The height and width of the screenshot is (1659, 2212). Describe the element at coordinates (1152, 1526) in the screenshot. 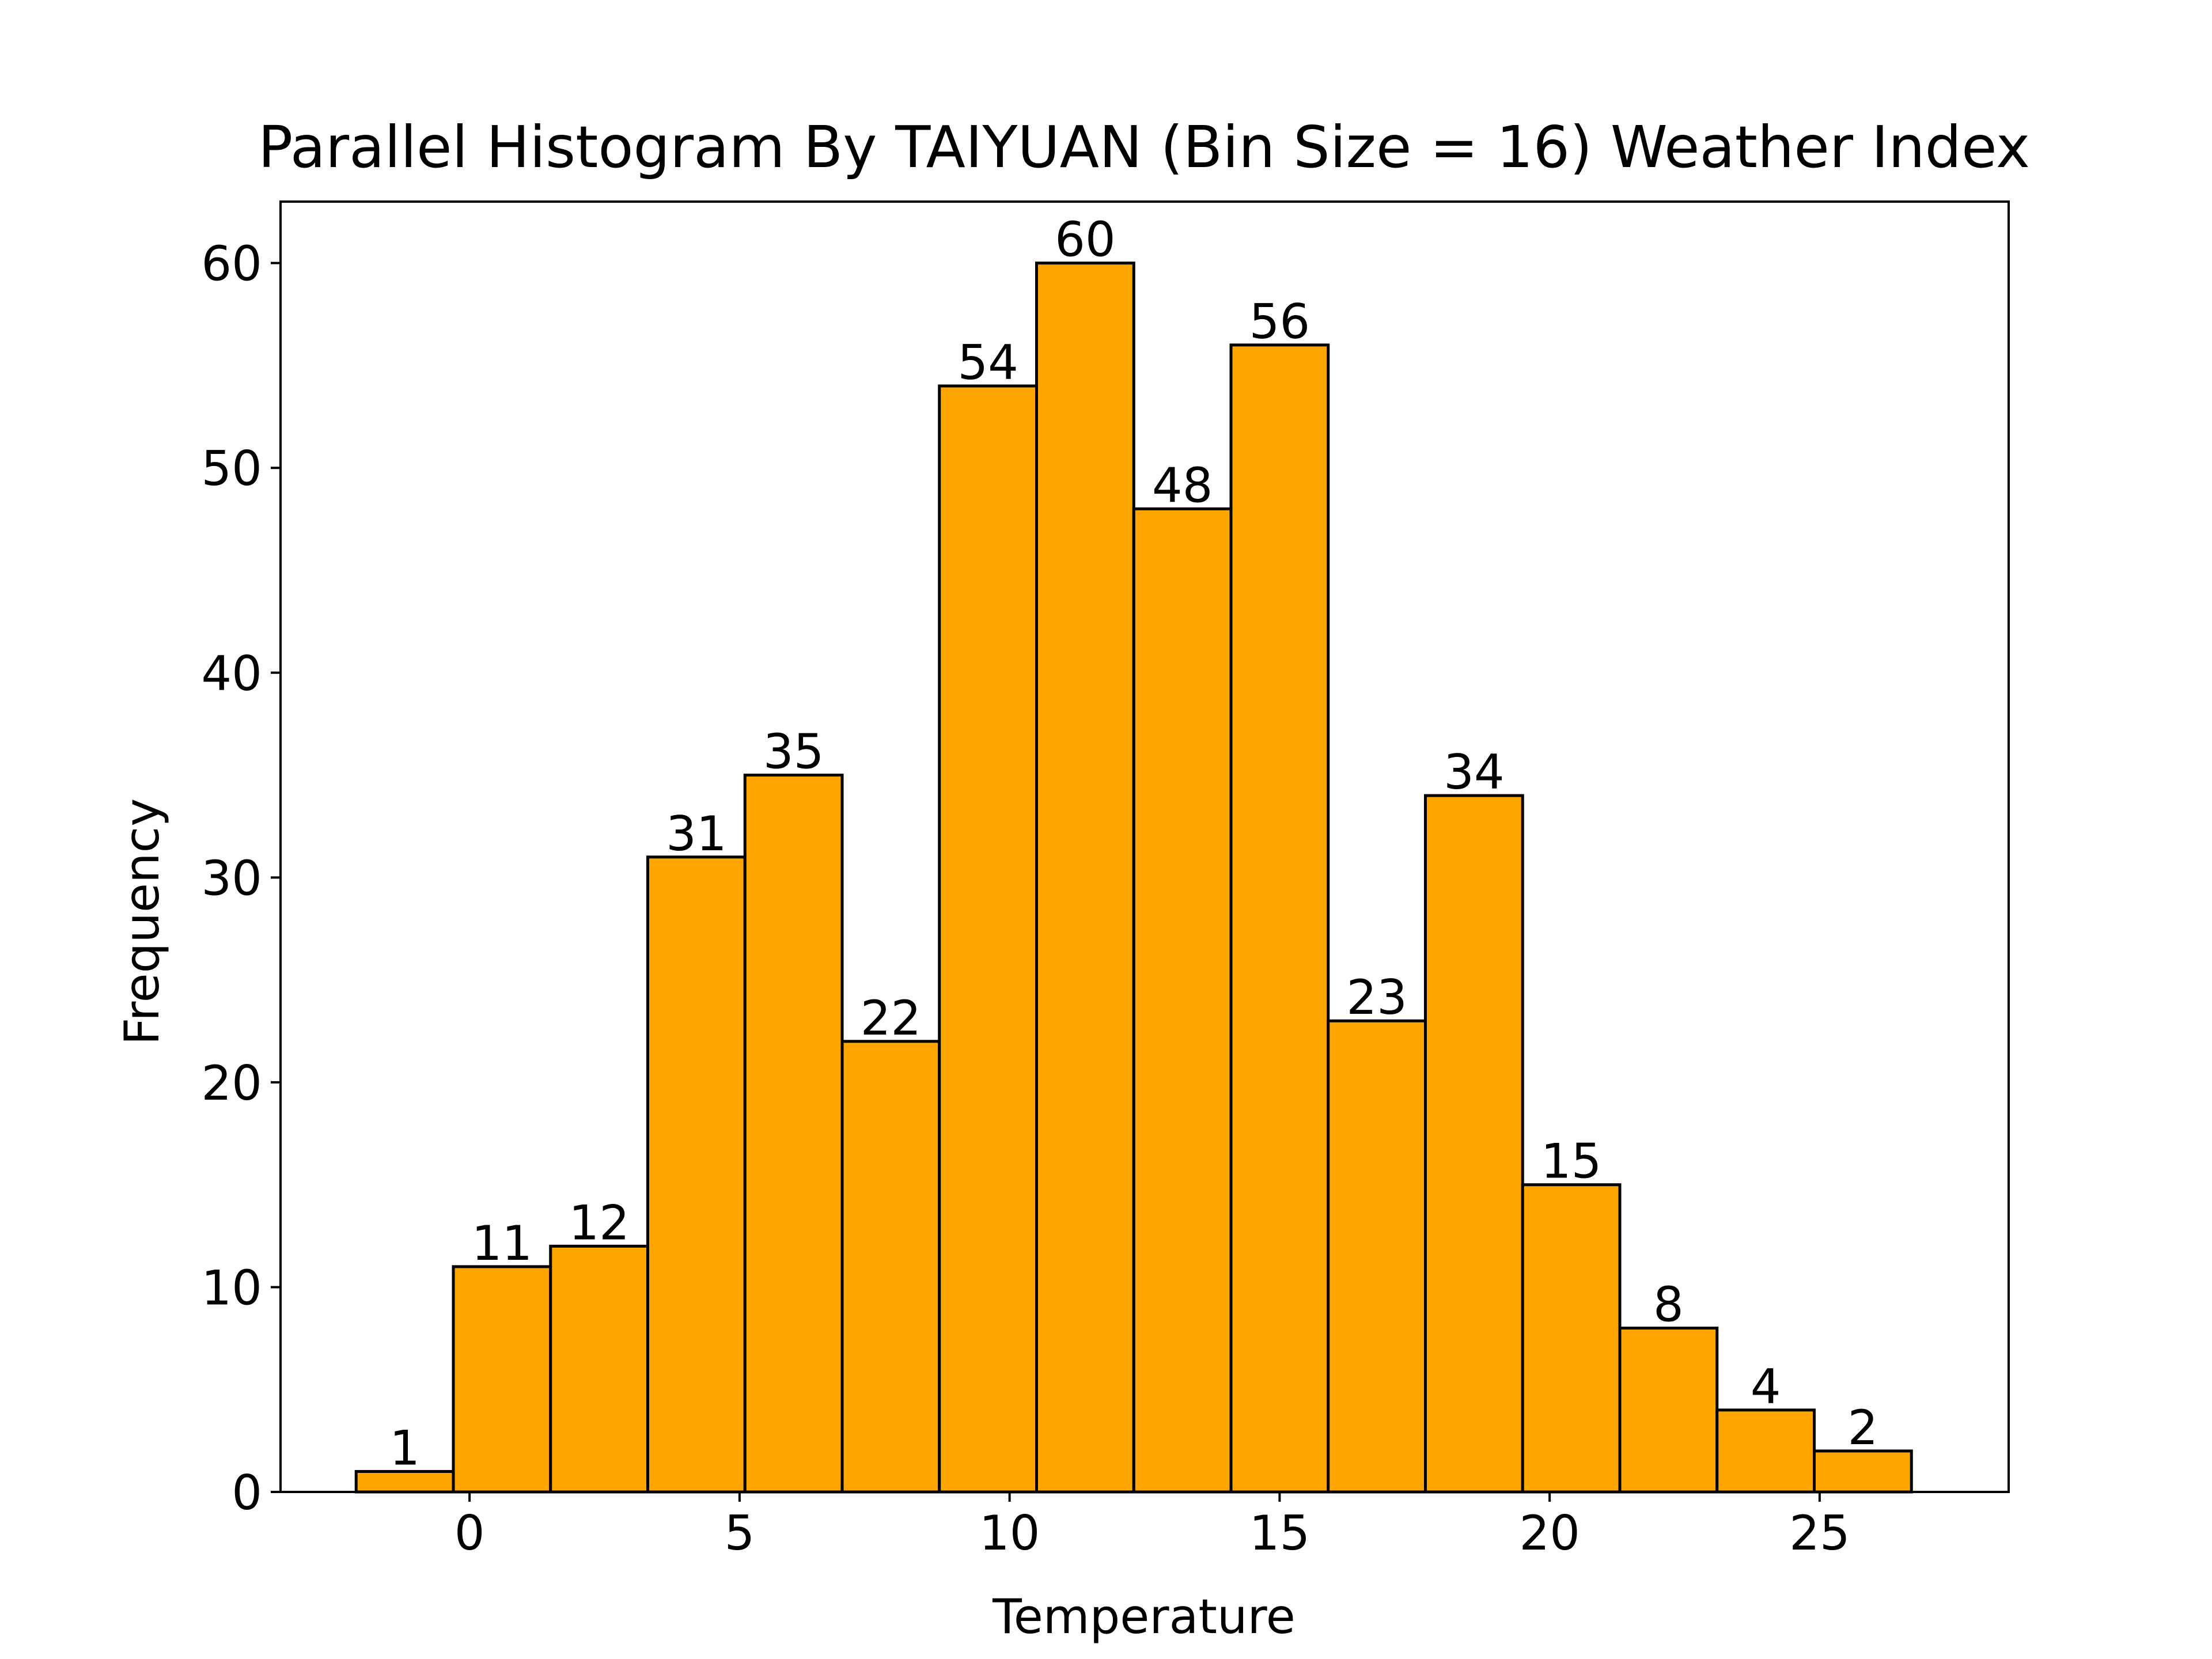

I see `x-axis-ticks: 0 5 10 15 20 25` at that location.